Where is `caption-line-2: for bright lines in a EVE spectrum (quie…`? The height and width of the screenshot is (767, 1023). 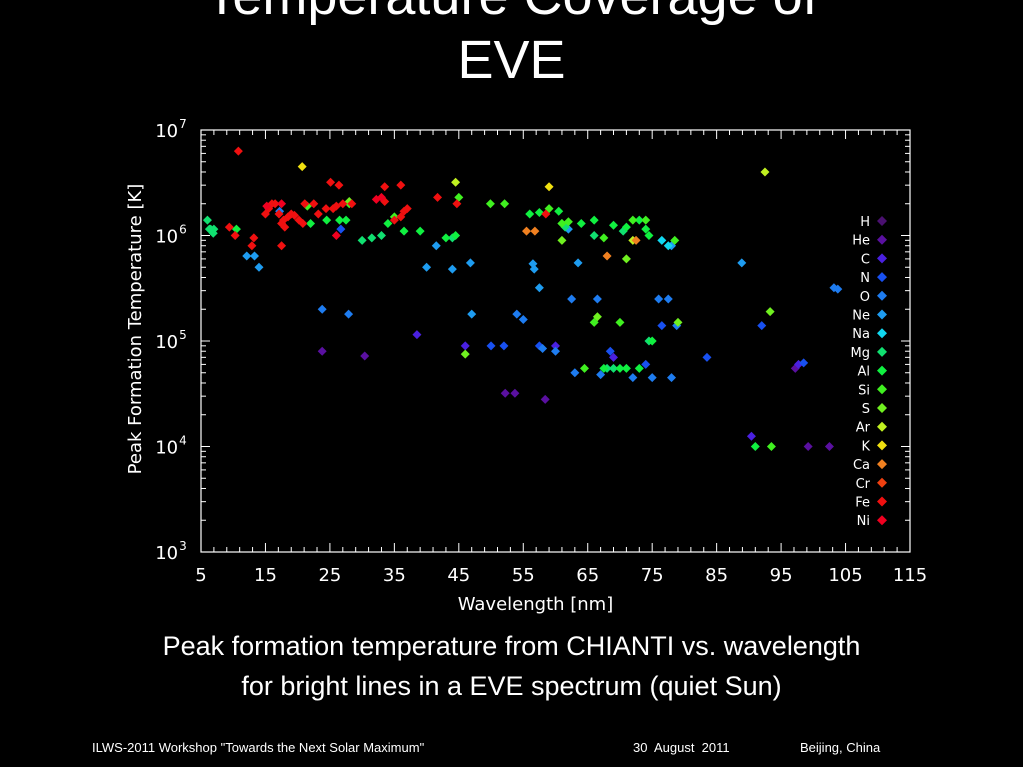 caption-line-2: for bright lines in a EVE spectrum (quie… is located at coordinates (511, 686).